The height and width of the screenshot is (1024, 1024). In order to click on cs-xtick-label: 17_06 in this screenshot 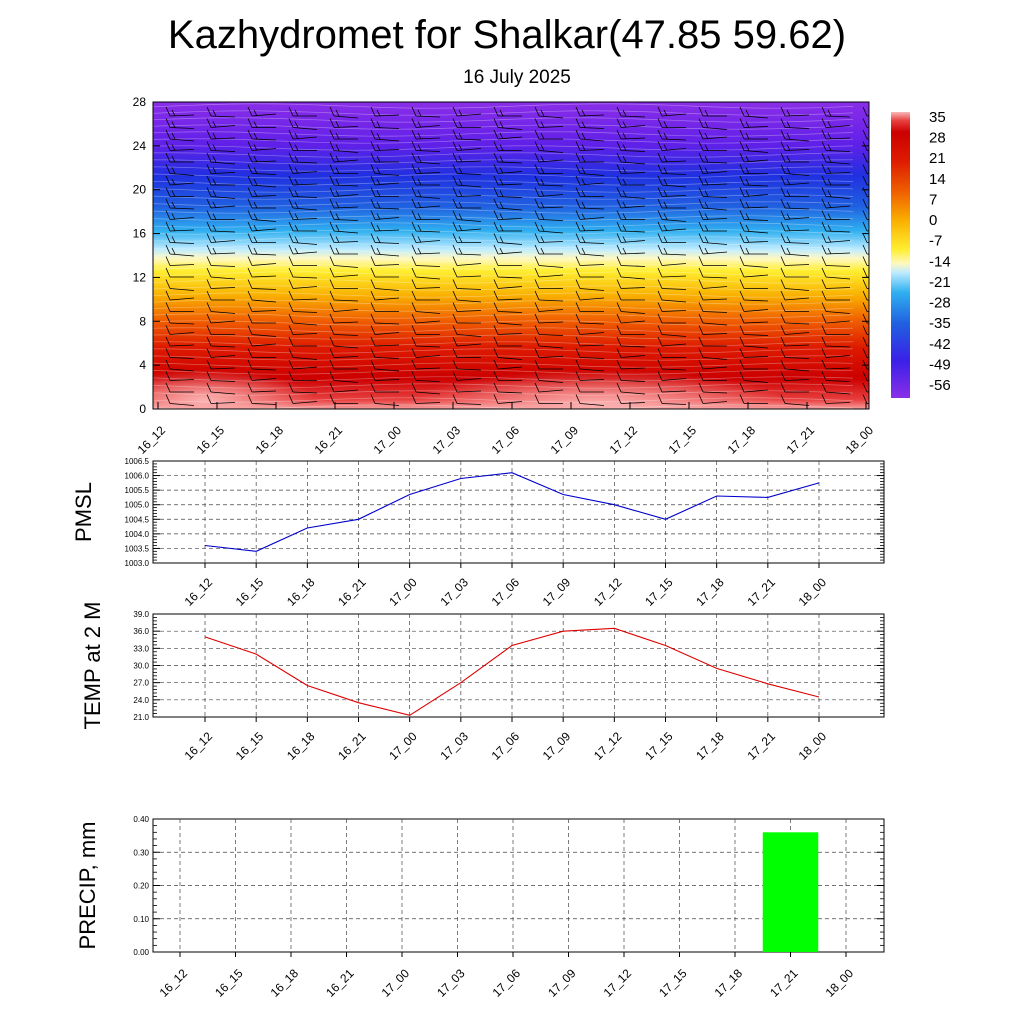, I will do `click(506, 440)`.